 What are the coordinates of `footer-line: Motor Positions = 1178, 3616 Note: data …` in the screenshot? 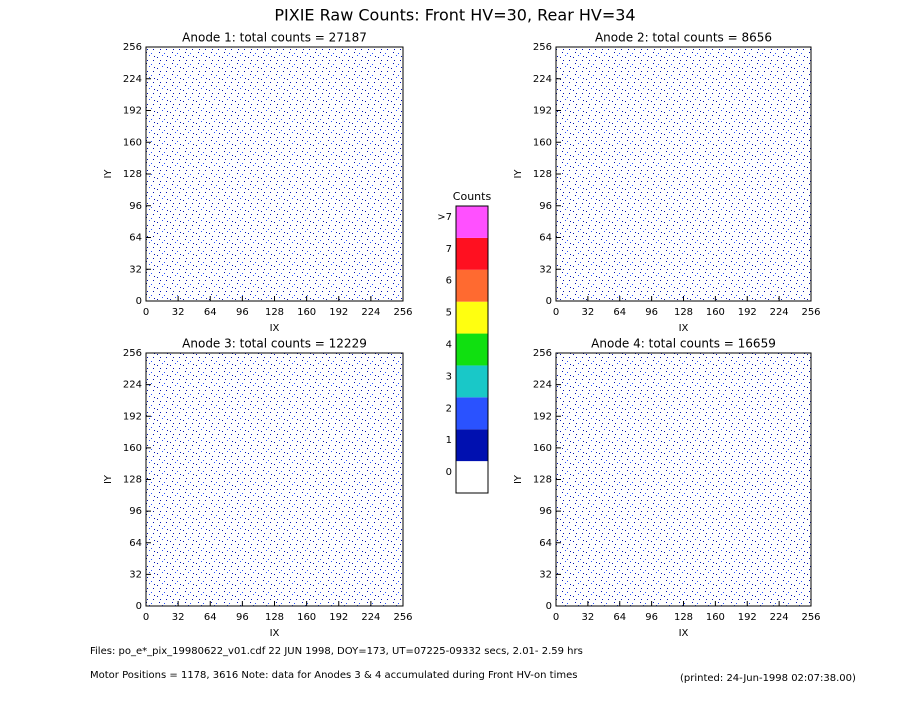 It's located at (333, 675).